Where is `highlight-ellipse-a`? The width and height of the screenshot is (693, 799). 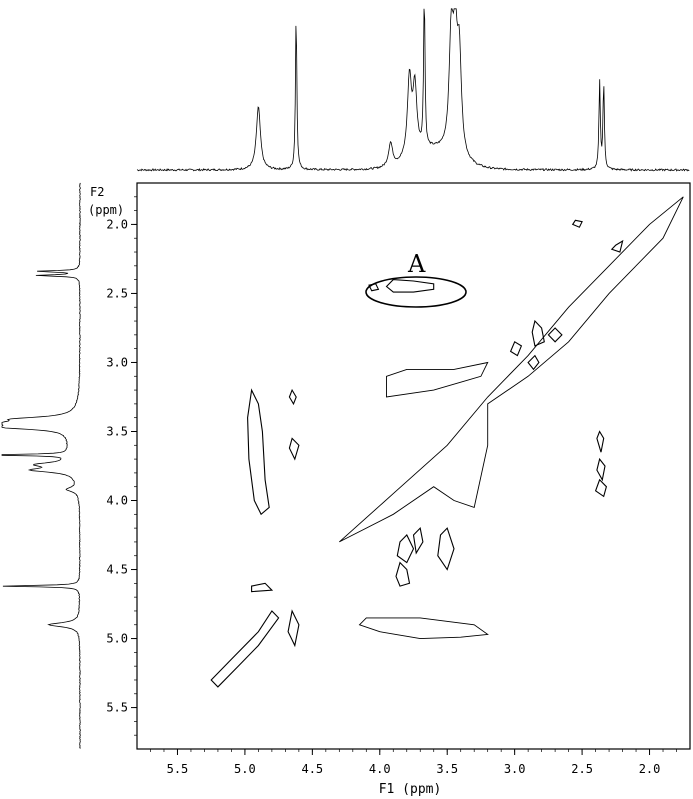 highlight-ellipse-a is located at coordinates (416, 292).